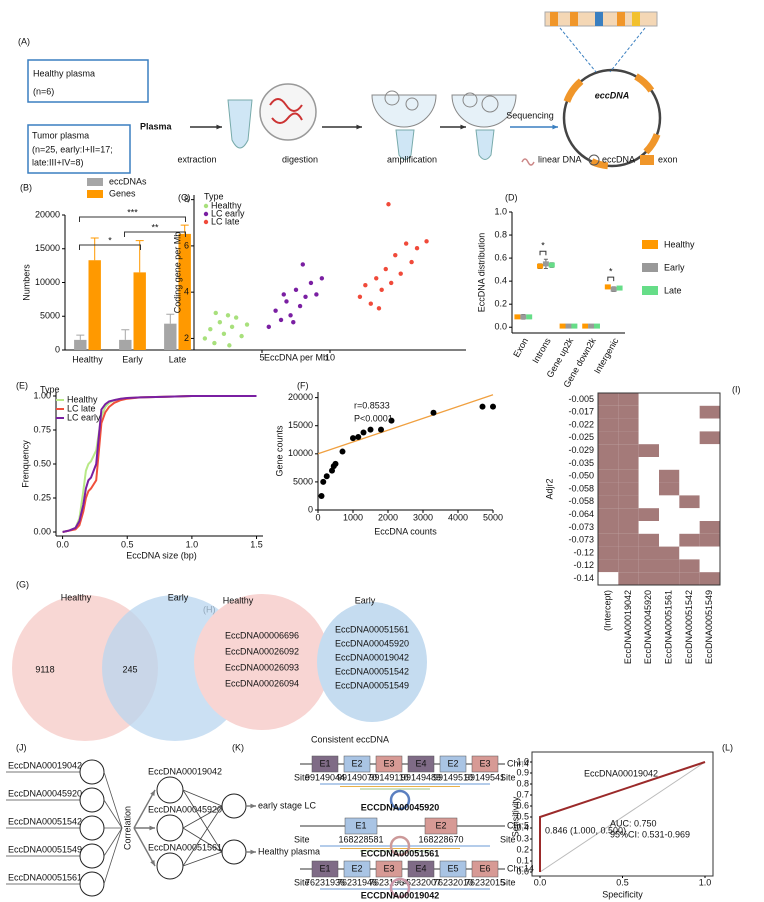 The height and width of the screenshot is (902, 764). I want to click on panel-label: (G), so click(22, 584).